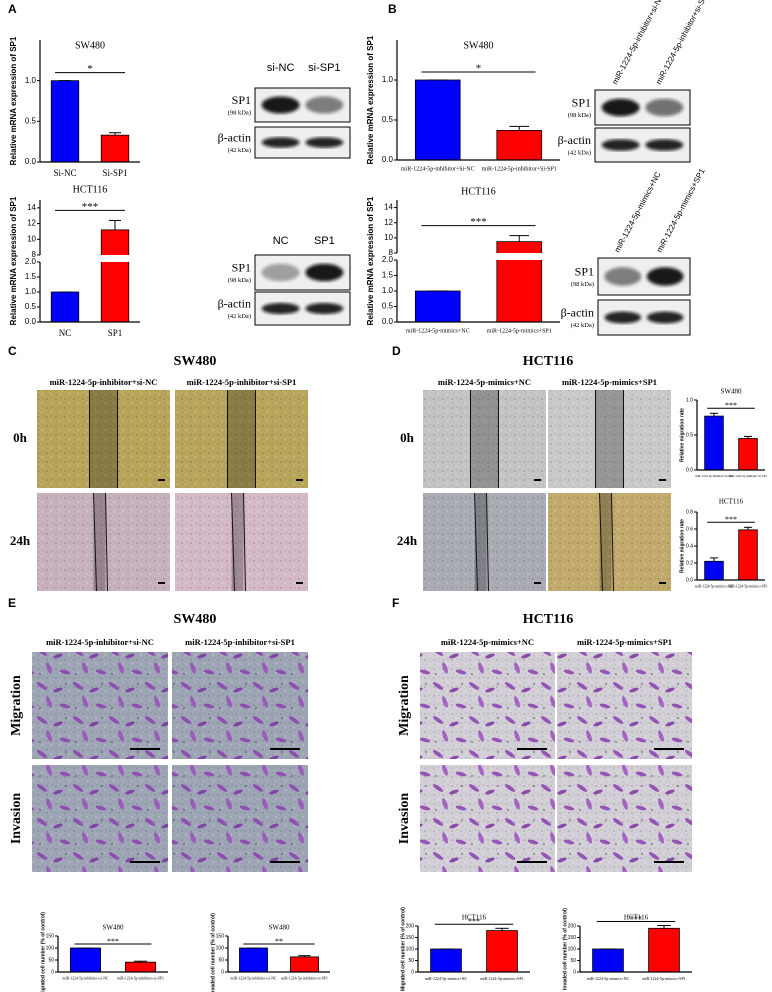  Describe the element at coordinates (403, 949) in the screenshot. I see `y-axis-label: Migrated cell number (% of control)` at that location.